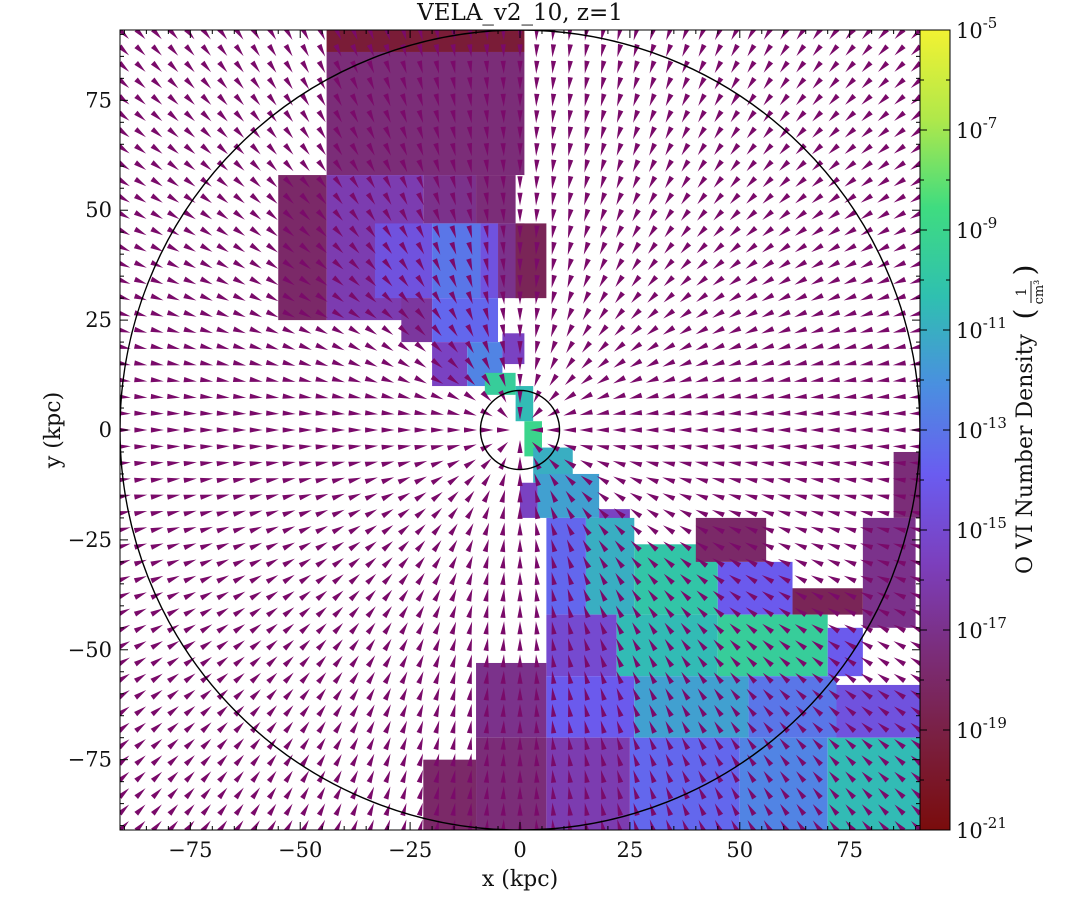  What do you see at coordinates (969, 431) in the screenshot?
I see `colorbar-tick-base: 10` at bounding box center [969, 431].